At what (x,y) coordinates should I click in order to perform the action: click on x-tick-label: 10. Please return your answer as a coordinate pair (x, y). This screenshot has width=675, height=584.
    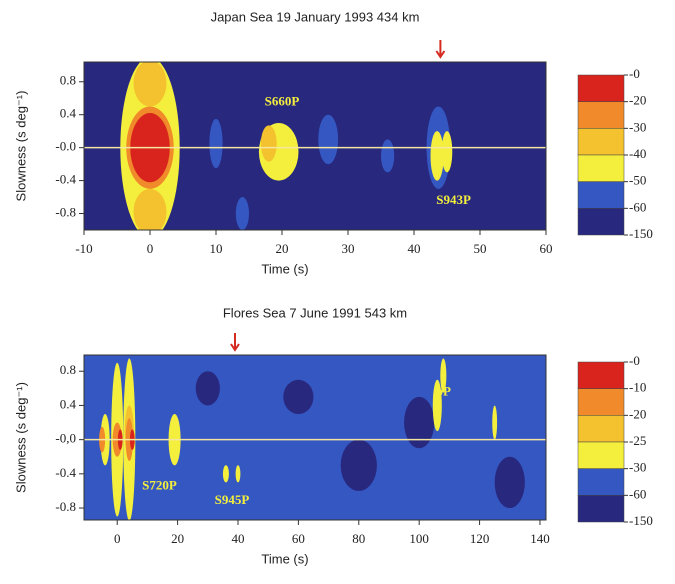
    Looking at the image, I should click on (216, 248).